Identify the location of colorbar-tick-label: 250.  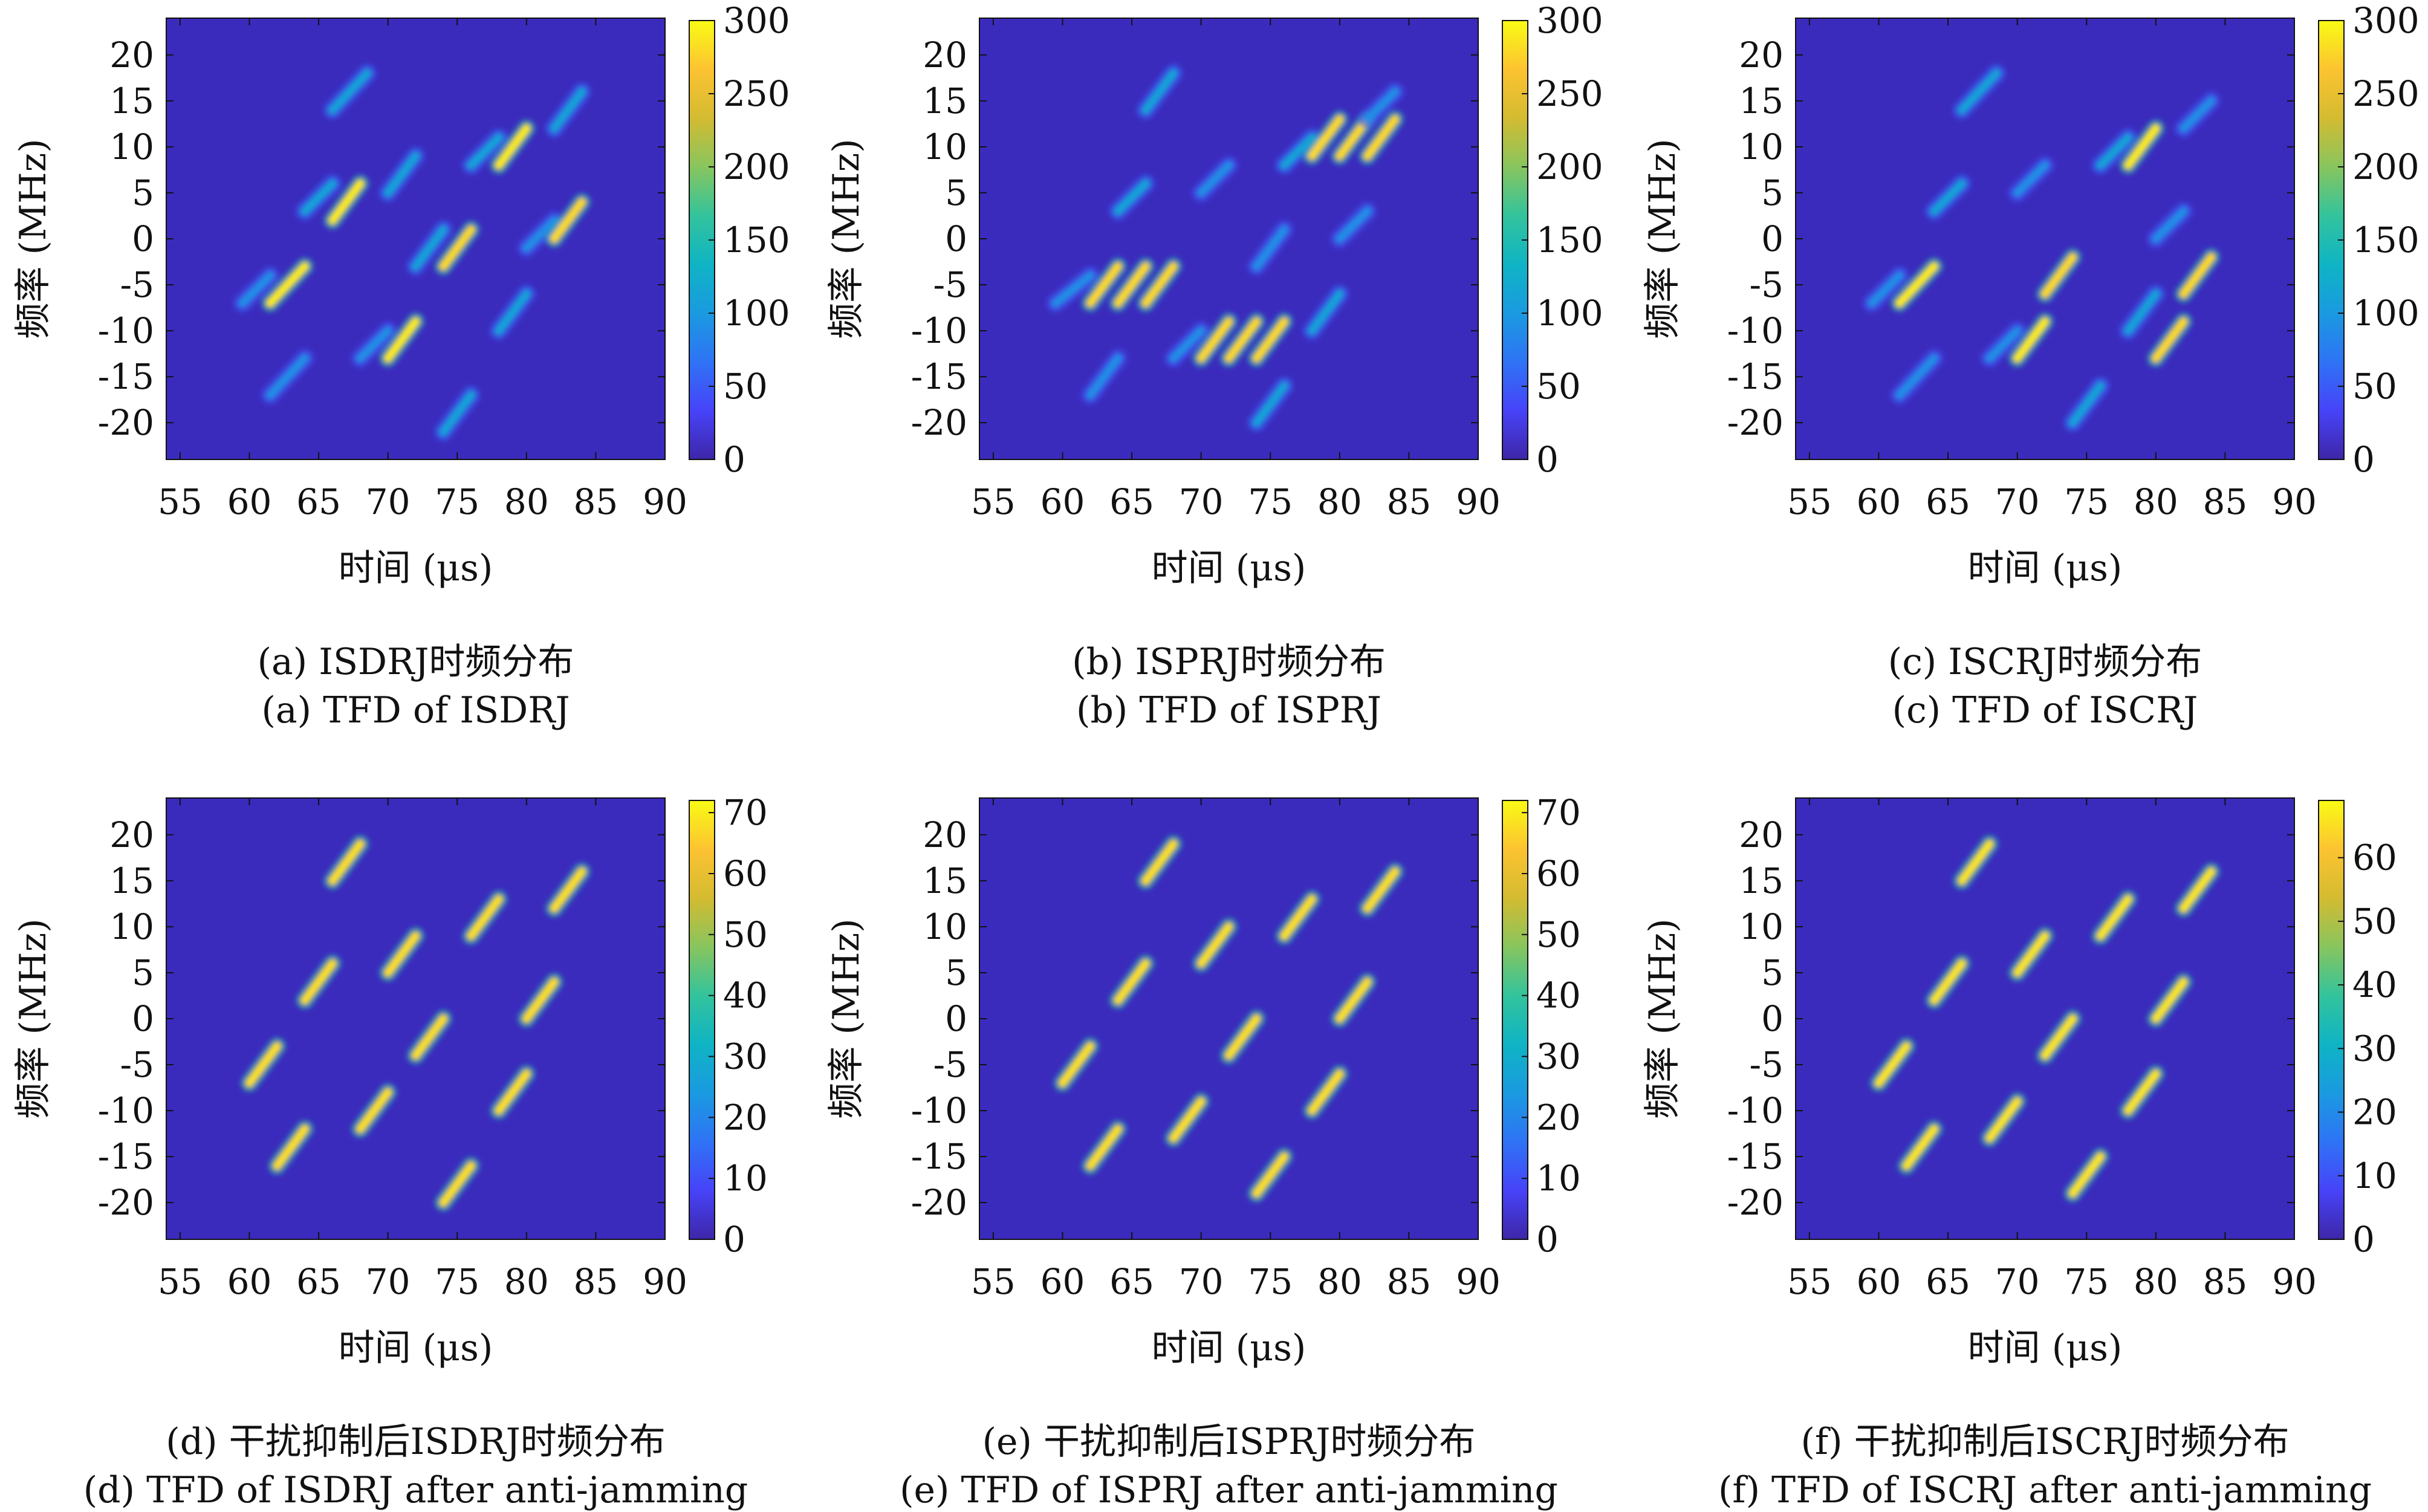
(756, 93).